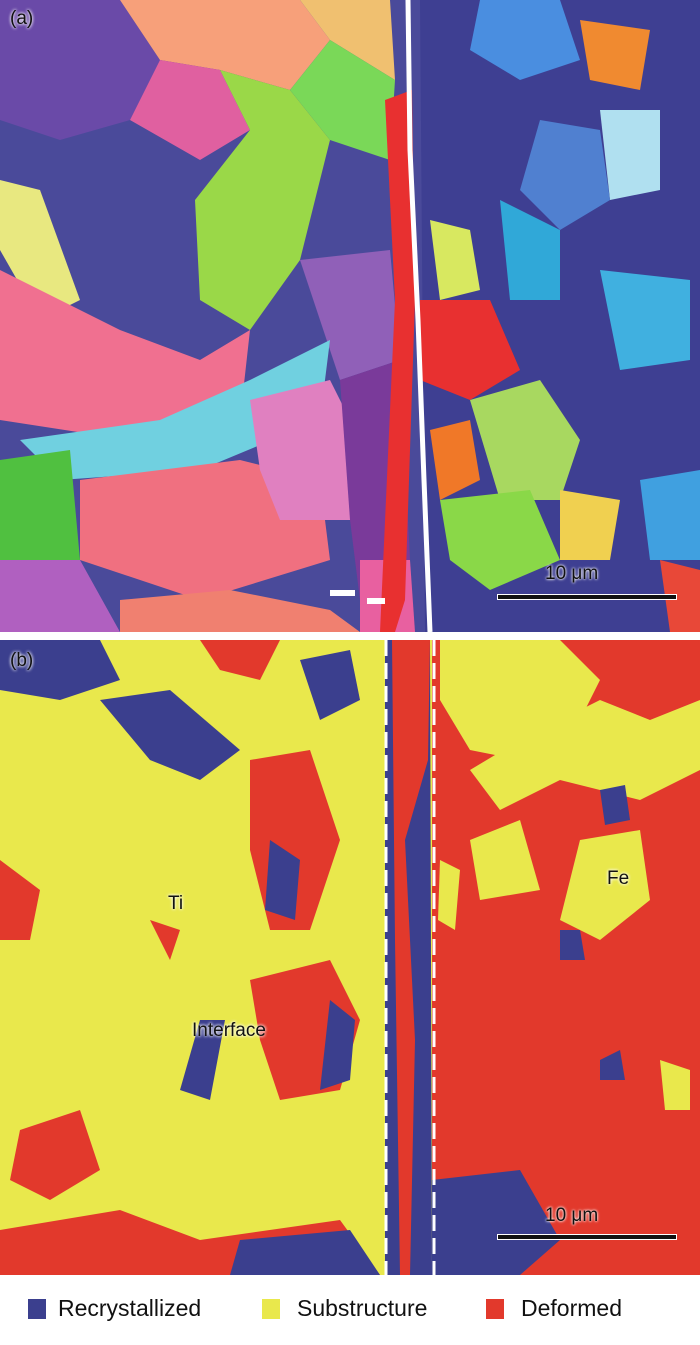 Image resolution: width=700 pixels, height=1345 pixels. What do you see at coordinates (587, 1237) in the screenshot?
I see `scale-bar-b` at bounding box center [587, 1237].